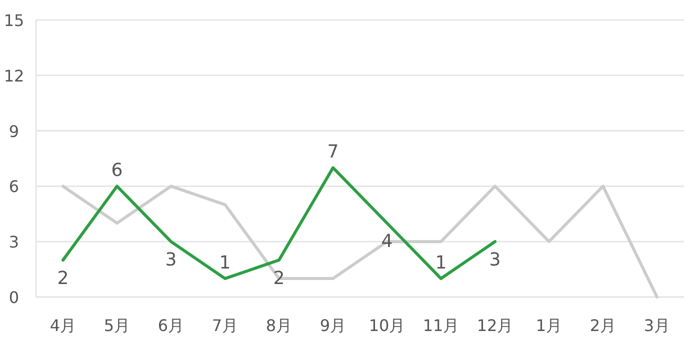  I want to click on x-tick-label: 12月, so click(495, 325).